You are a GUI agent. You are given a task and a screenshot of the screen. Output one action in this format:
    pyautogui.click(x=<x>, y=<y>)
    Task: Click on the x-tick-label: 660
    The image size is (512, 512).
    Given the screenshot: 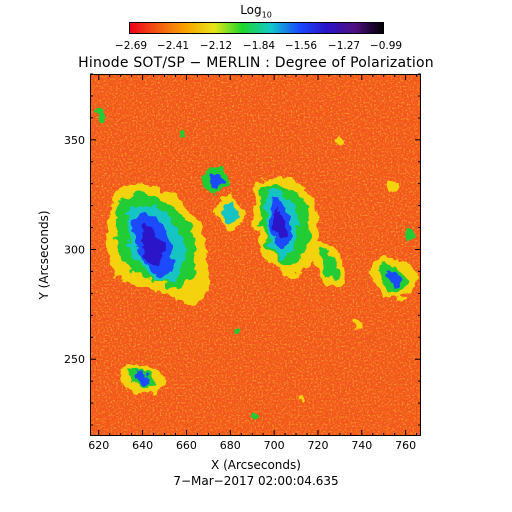 What is the action you would take?
    pyautogui.click(x=186, y=445)
    